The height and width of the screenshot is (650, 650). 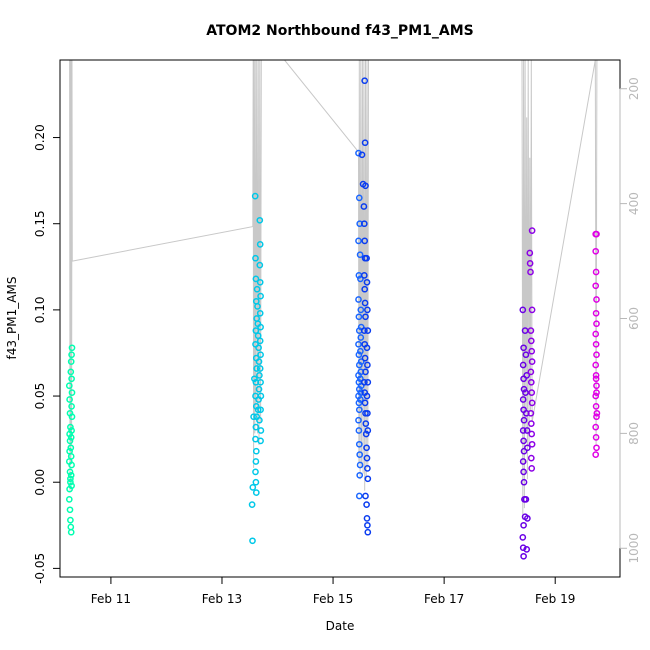 What do you see at coordinates (40, 568) in the screenshot?
I see `y-tick-label: -0.05` at bounding box center [40, 568].